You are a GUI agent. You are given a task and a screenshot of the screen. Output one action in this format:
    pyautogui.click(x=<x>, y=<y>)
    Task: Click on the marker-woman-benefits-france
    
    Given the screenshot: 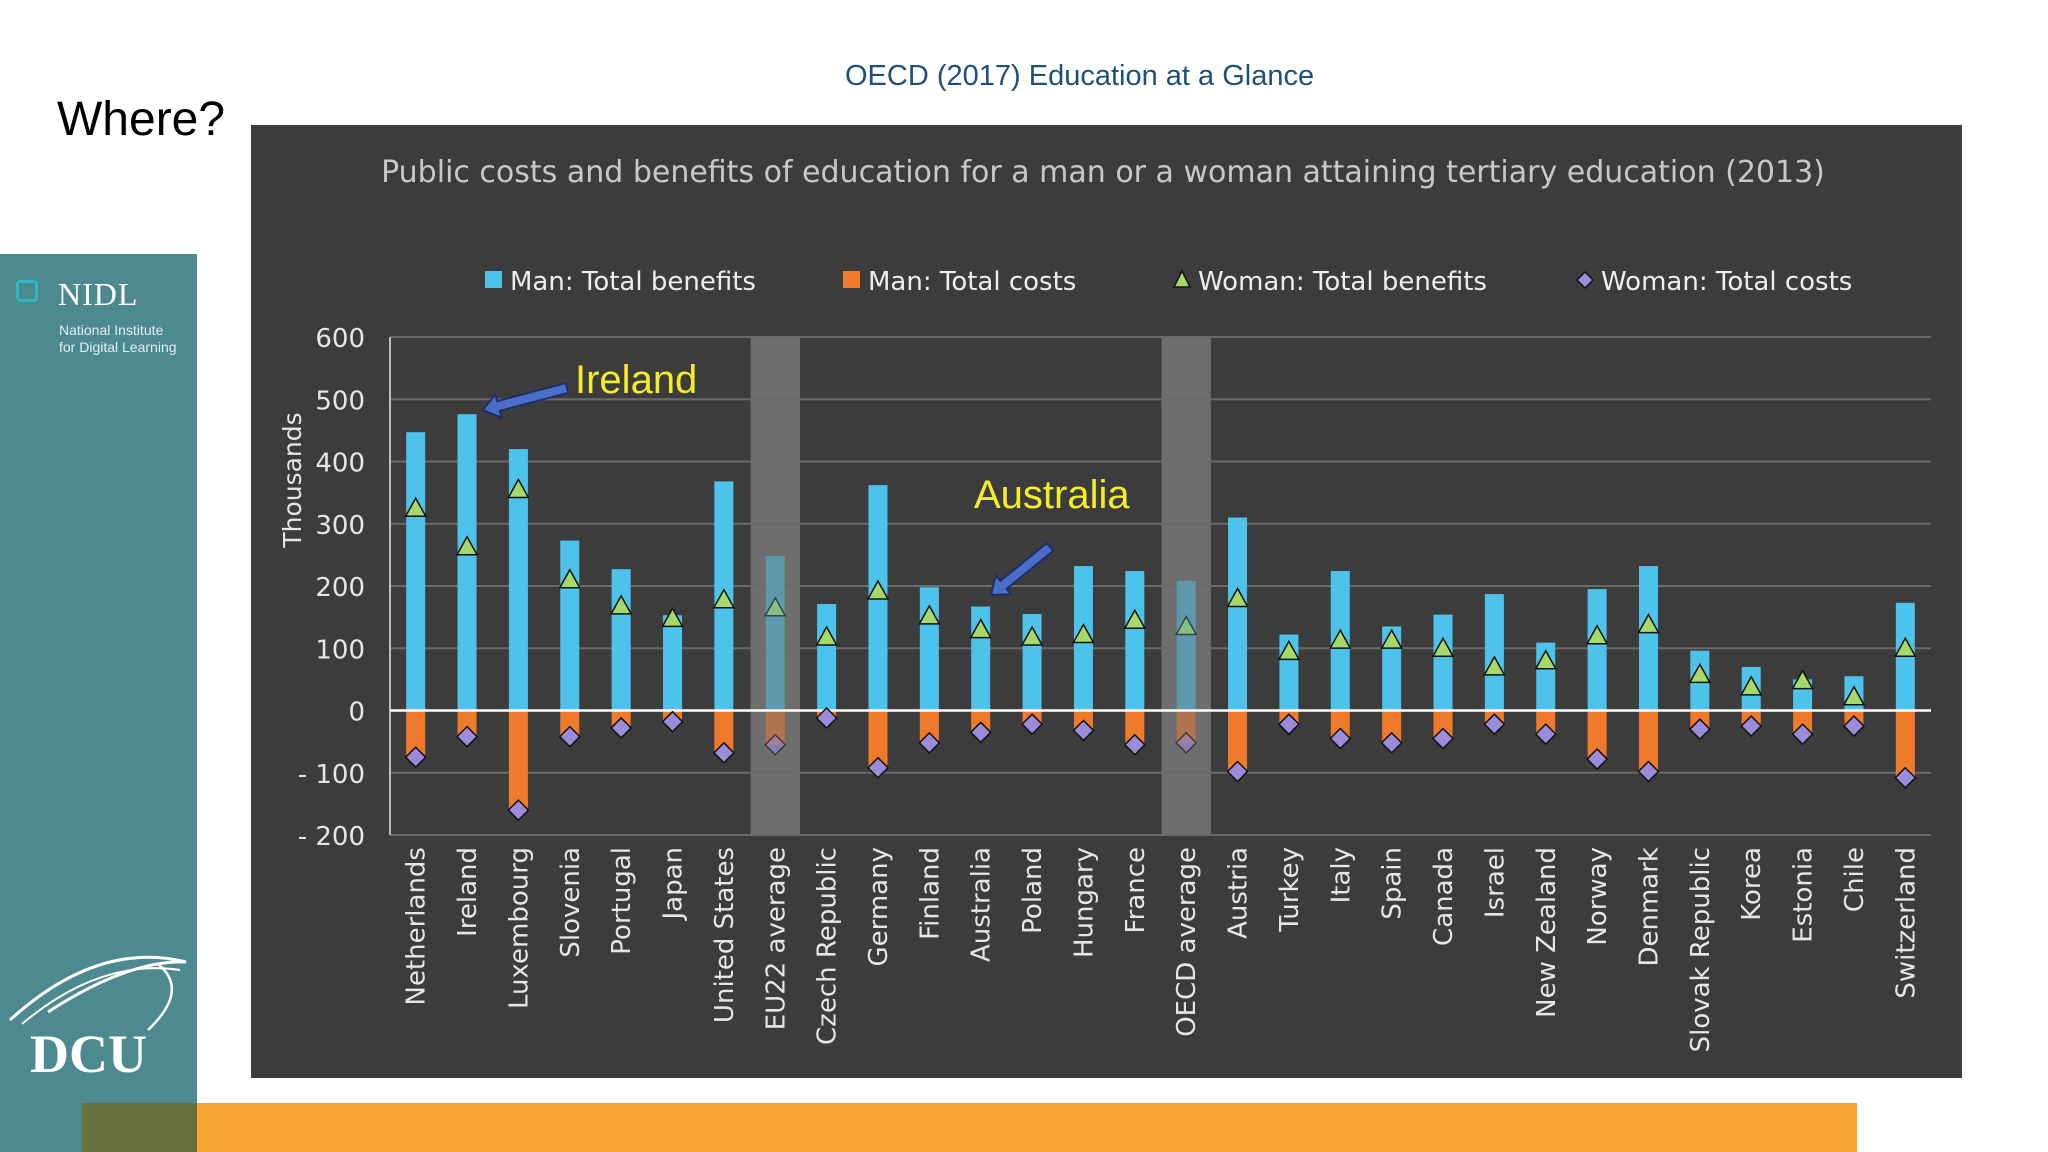 What is the action you would take?
    pyautogui.click(x=1135, y=618)
    